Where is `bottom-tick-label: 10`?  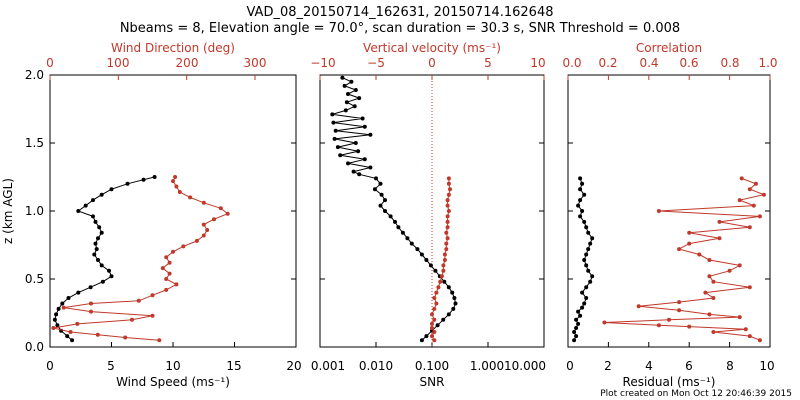
bottom-tick-label: 10 is located at coordinates (766, 366).